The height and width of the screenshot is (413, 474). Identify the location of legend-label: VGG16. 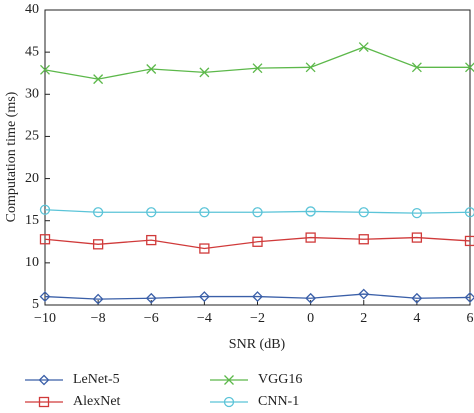
(280, 379).